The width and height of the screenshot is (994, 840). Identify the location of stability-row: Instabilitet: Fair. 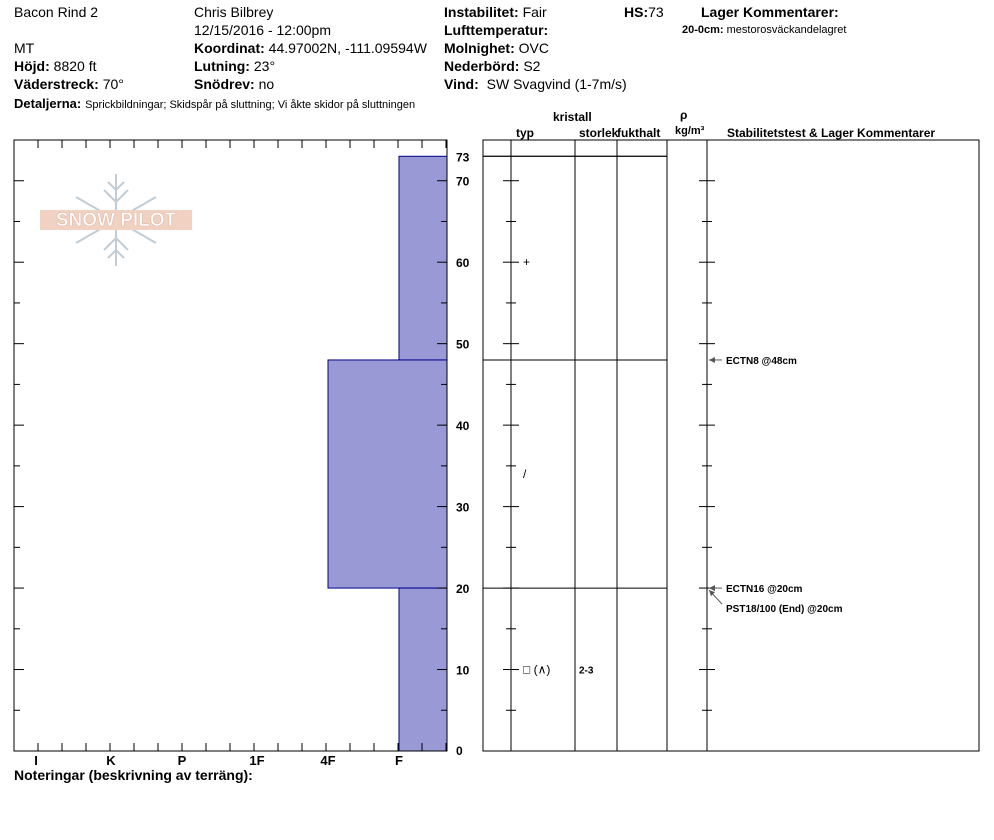
(495, 12).